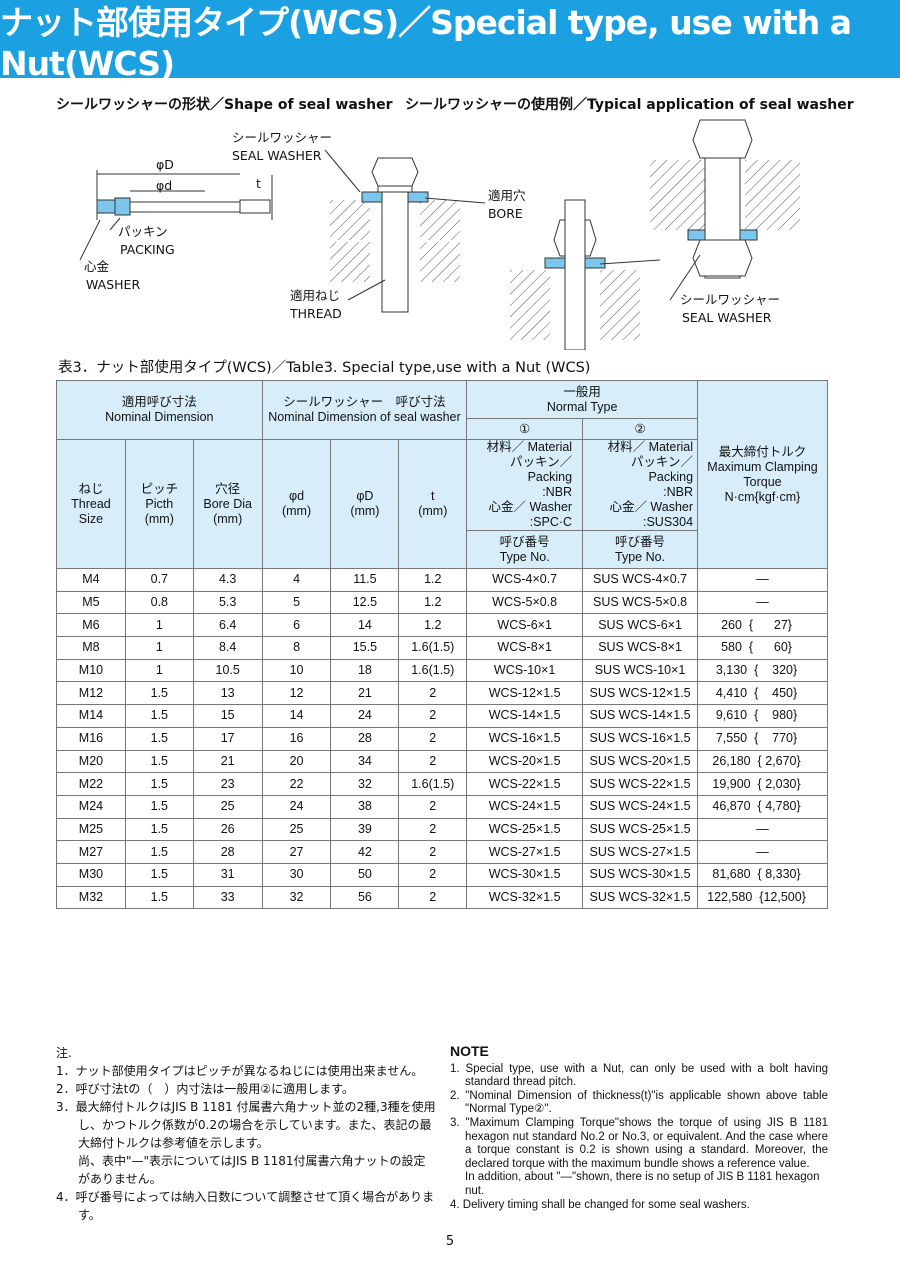 The height and width of the screenshot is (1273, 900). I want to click on table-cell: M22, so click(91, 784).